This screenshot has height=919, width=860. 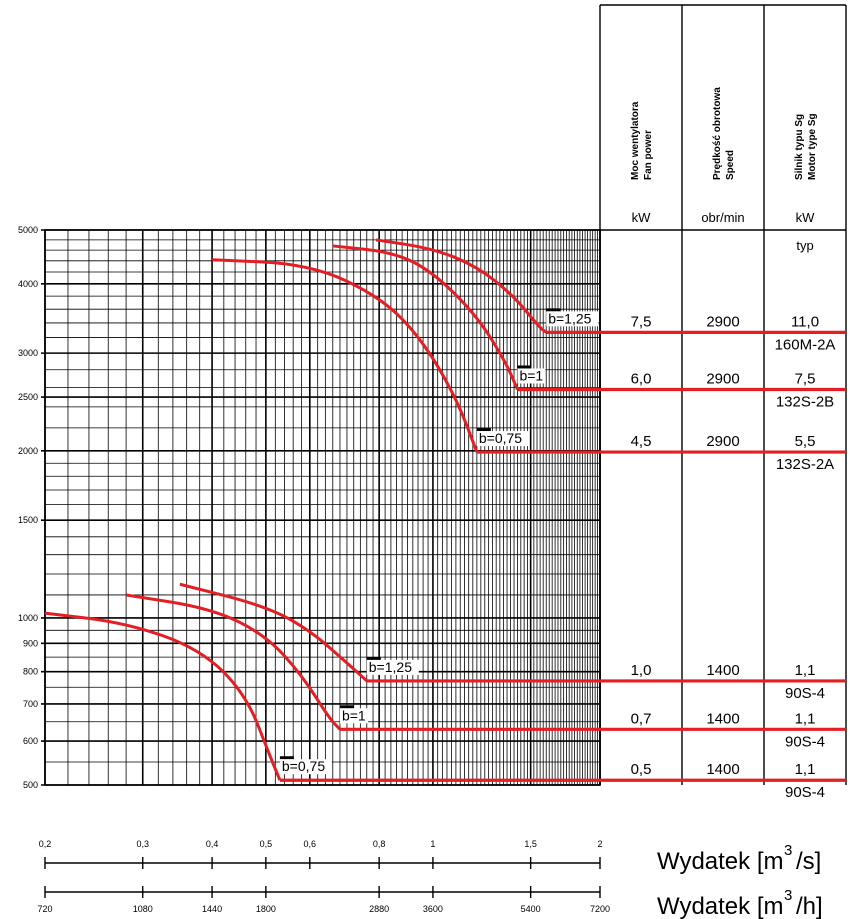 I want to click on row-power: 0,7, so click(x=641, y=718).